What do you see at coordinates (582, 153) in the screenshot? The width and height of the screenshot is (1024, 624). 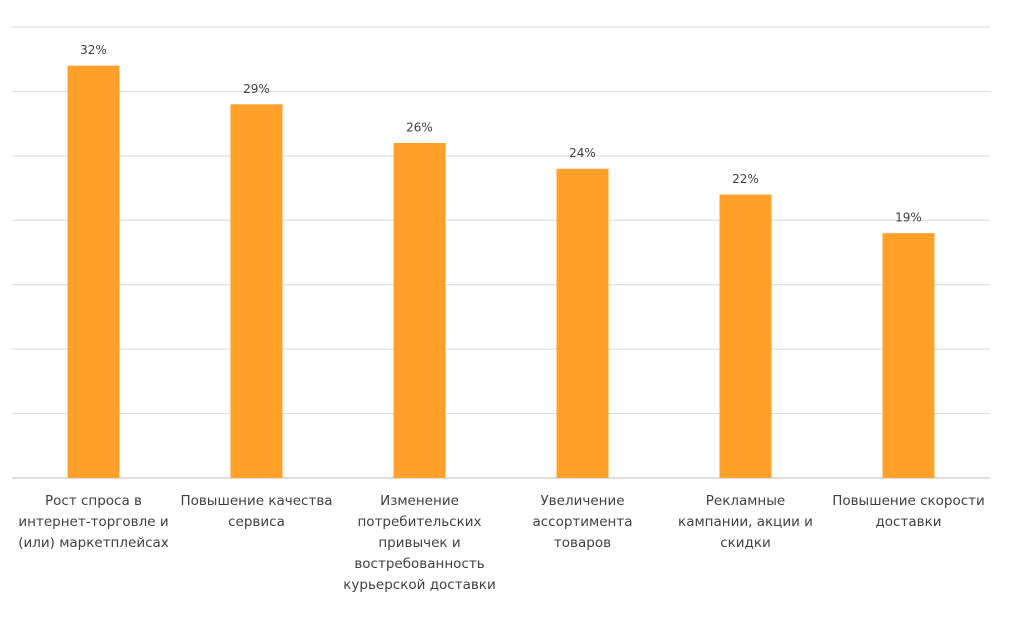 I see `value-label: 24%` at bounding box center [582, 153].